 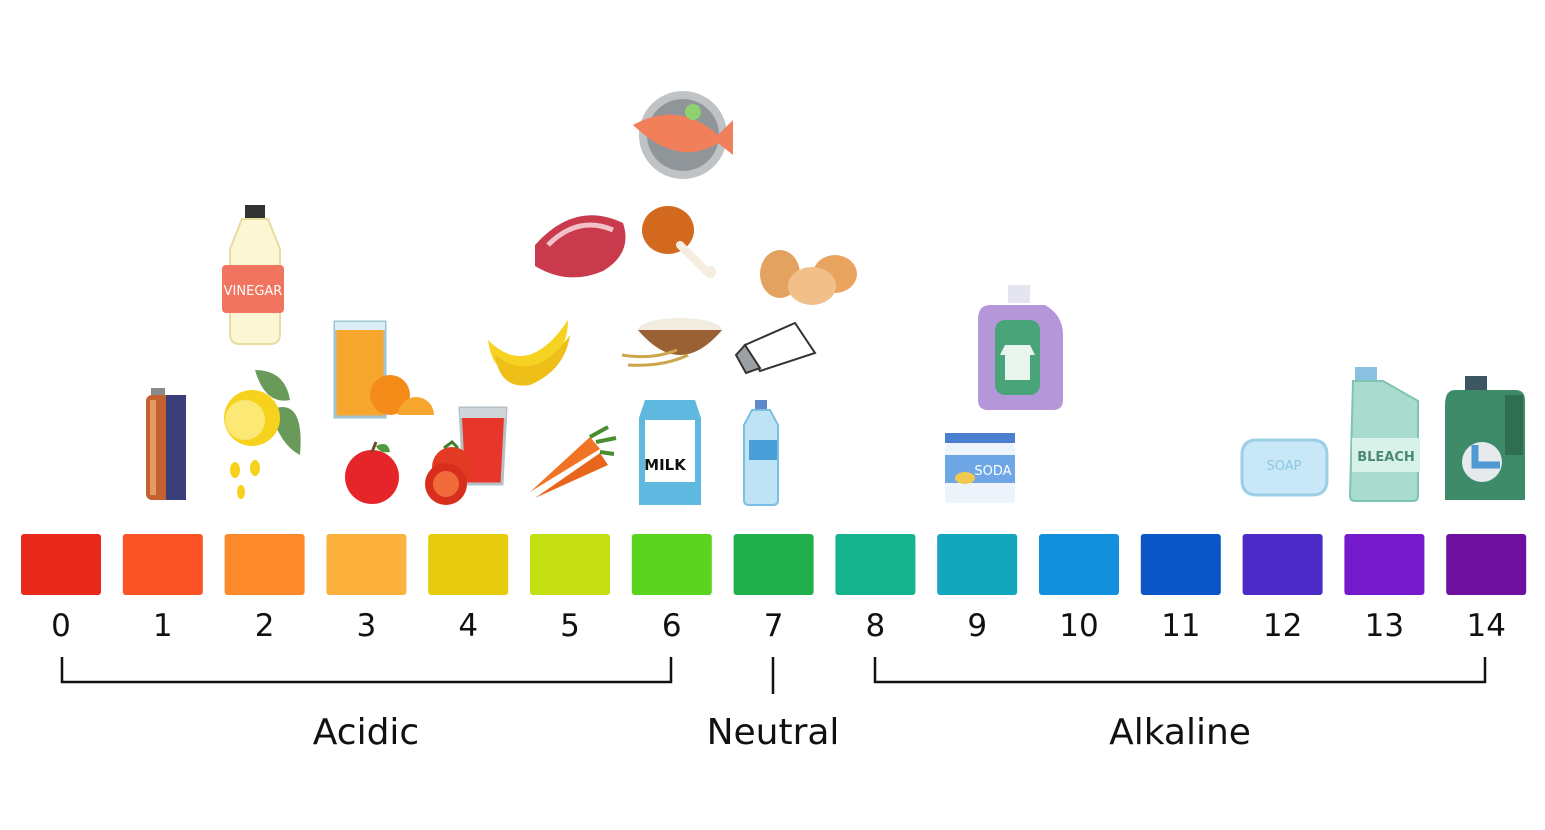 What do you see at coordinates (468, 626) in the screenshot?
I see `ph-number-4: 4` at bounding box center [468, 626].